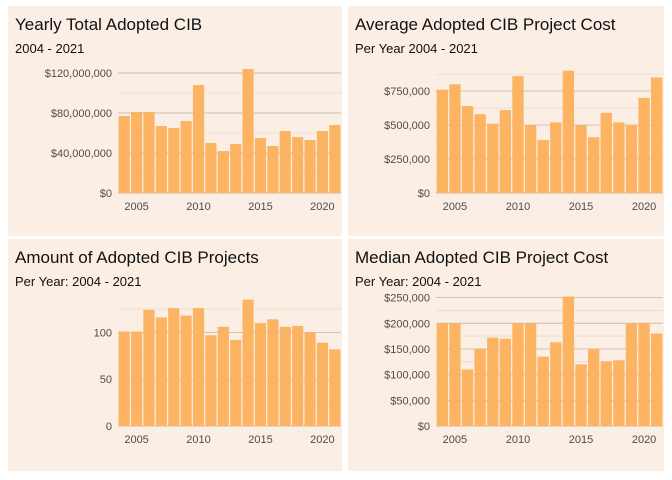  Describe the element at coordinates (81, 154) in the screenshot. I see `y-tick-label: $40,000,000` at that location.